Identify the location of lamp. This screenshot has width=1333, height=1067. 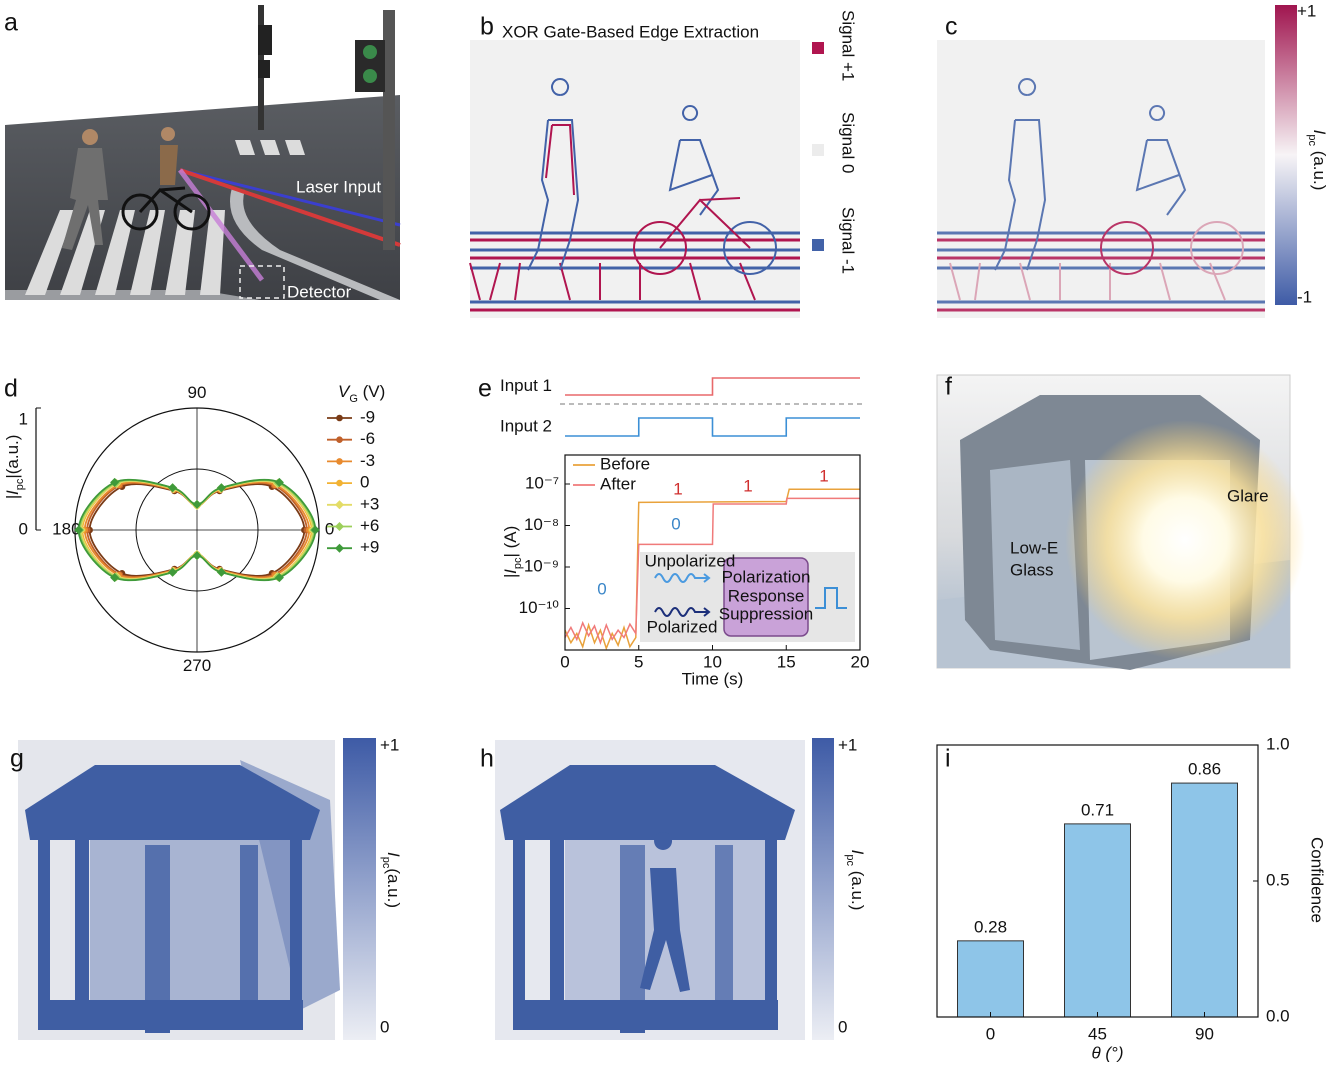
(370, 52).